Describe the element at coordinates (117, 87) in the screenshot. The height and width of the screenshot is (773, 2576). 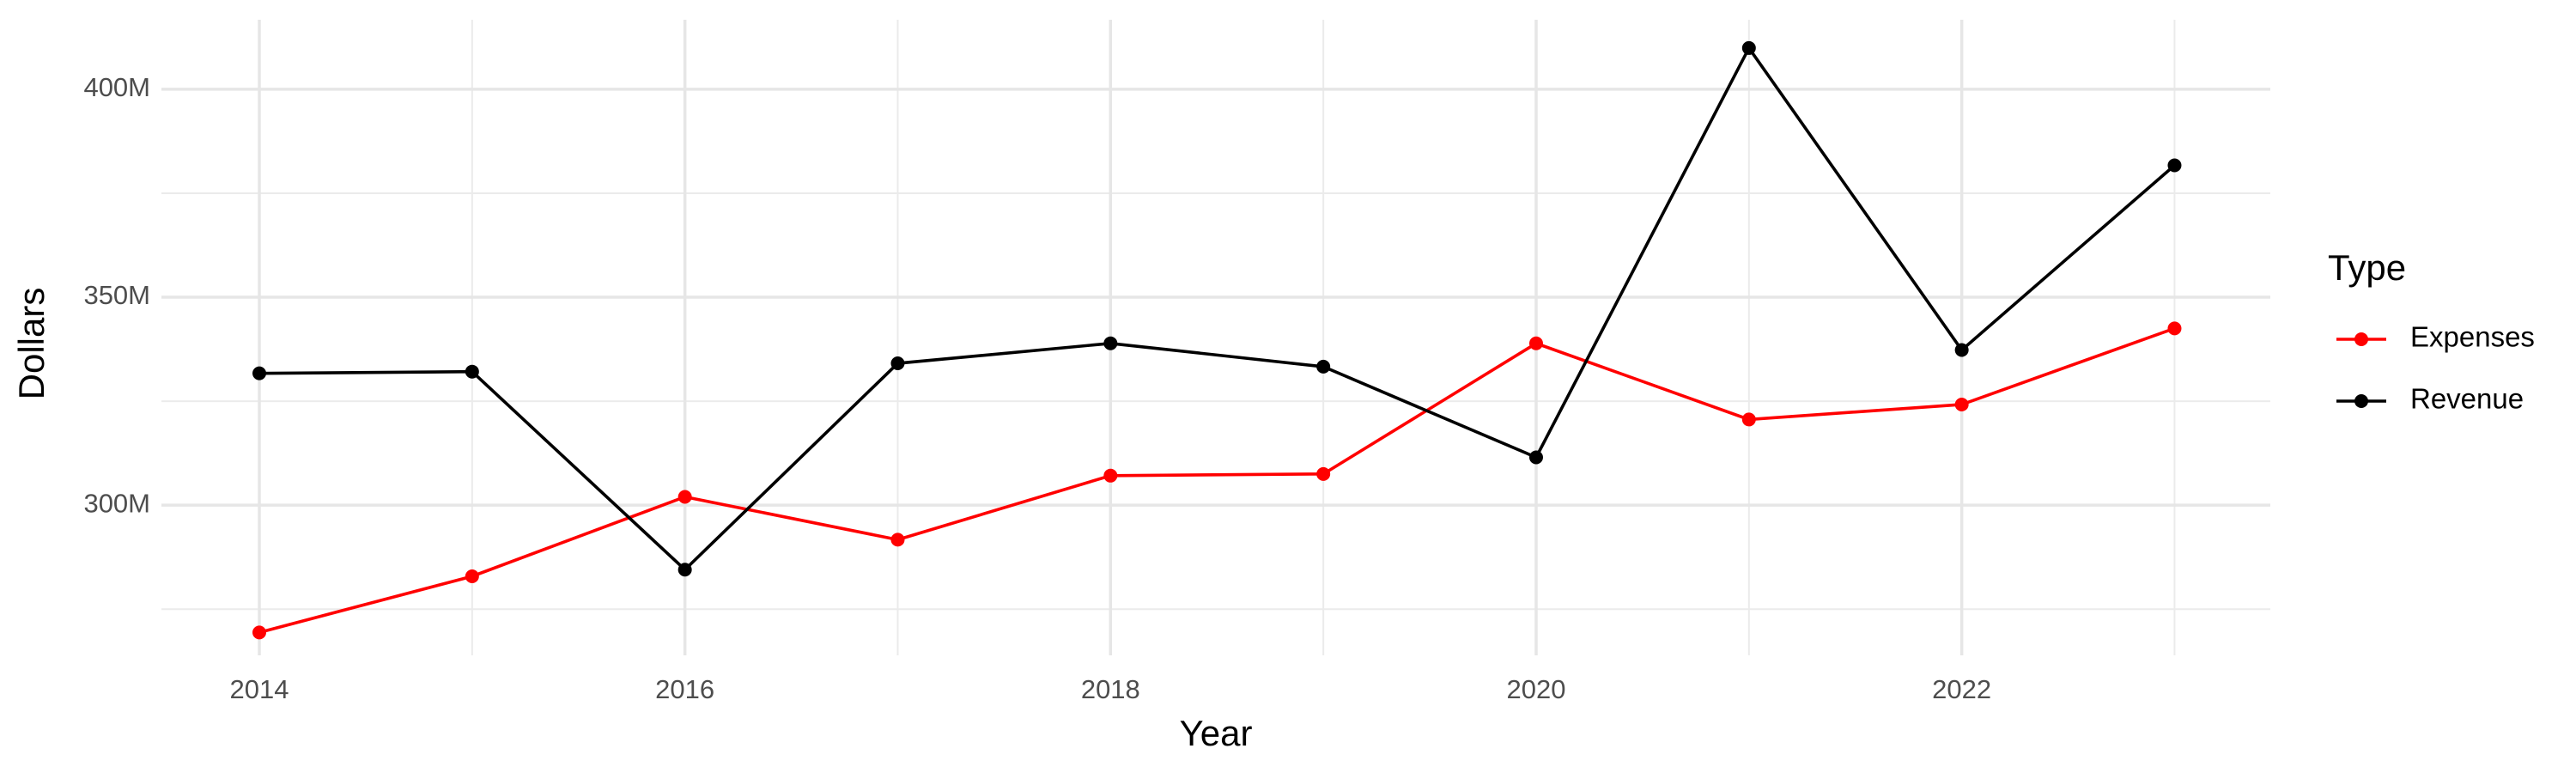
I see `y-tick-label: 400M` at that location.